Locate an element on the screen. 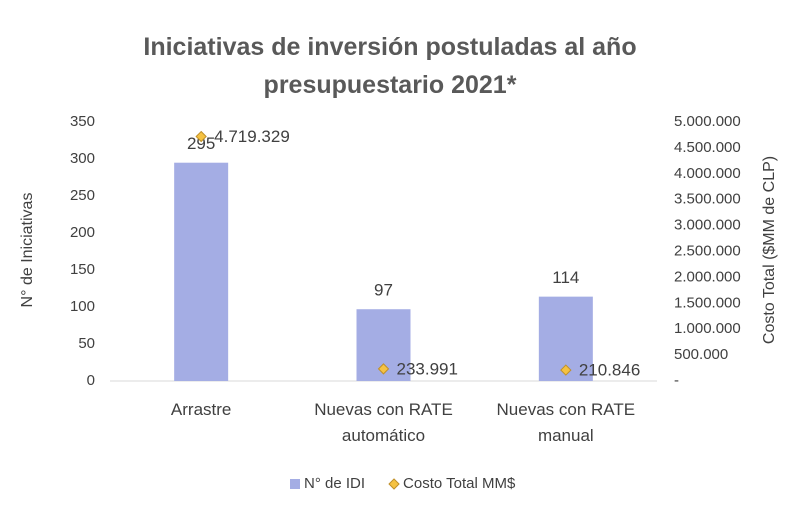 The width and height of the screenshot is (793, 508). bar-value-label: 114 is located at coordinates (565, 277).